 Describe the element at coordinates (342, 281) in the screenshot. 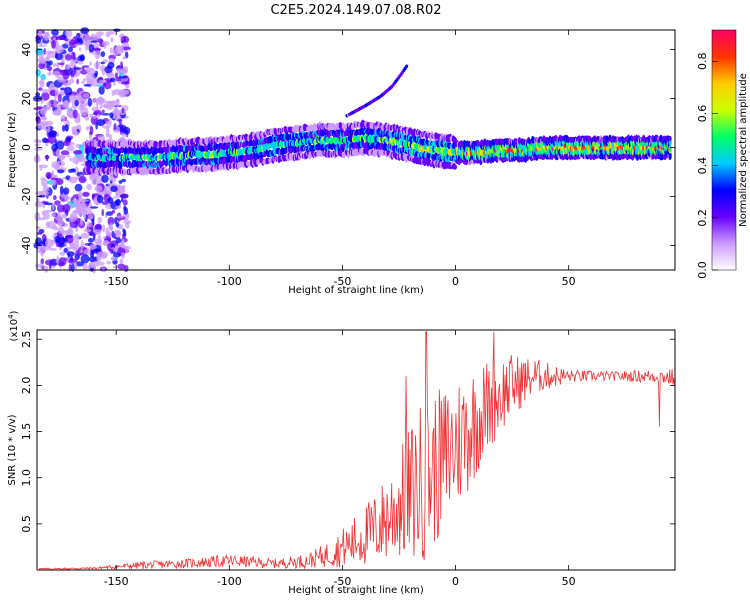

I see `spectrogram-x-tick-label: -50` at that location.